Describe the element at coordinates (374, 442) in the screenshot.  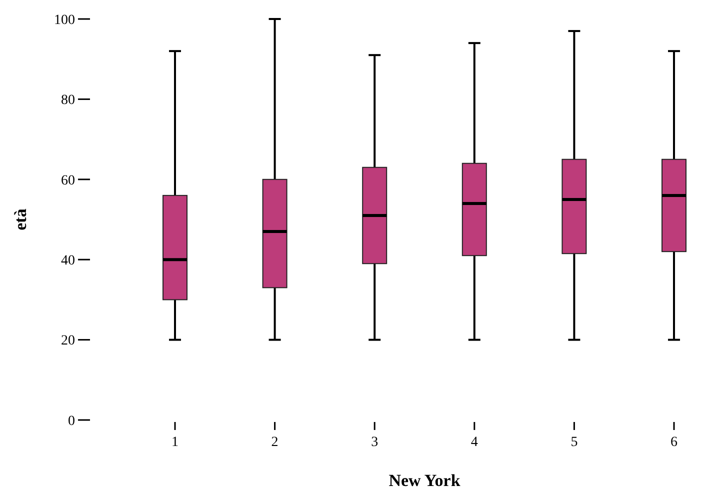
I see `x-tick-label: 3` at that location.